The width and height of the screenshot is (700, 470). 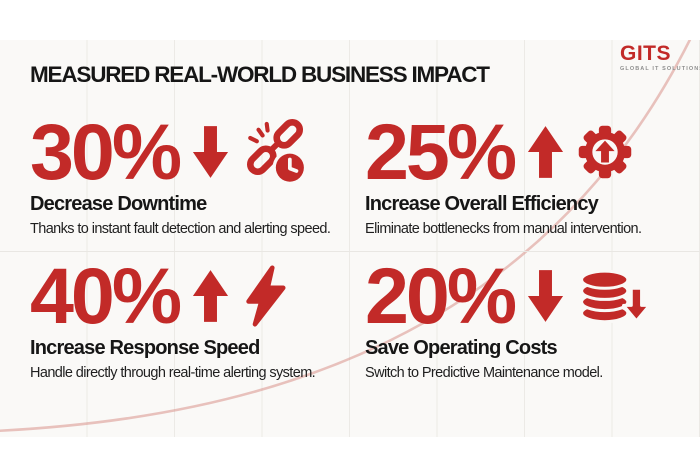 I want to click on quadrant-divider, so click(x=350, y=251).